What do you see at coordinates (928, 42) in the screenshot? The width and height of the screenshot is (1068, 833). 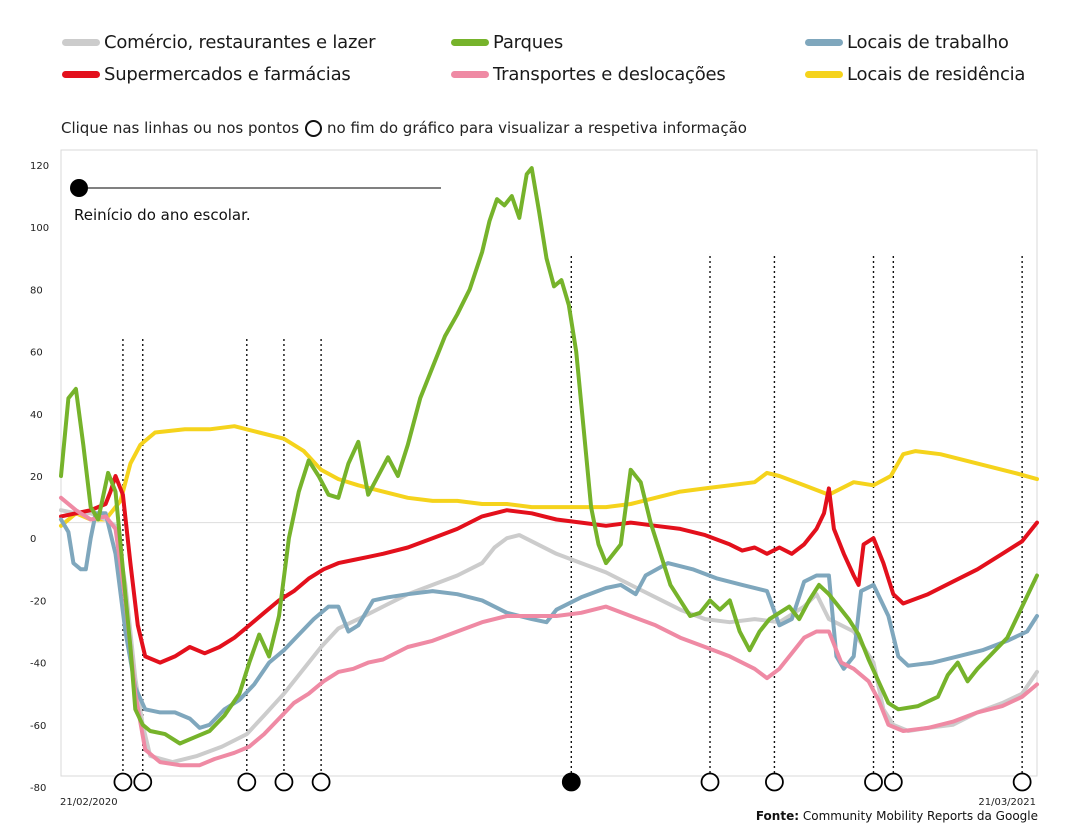 I see `legend-label: Locais de trabalho` at bounding box center [928, 42].